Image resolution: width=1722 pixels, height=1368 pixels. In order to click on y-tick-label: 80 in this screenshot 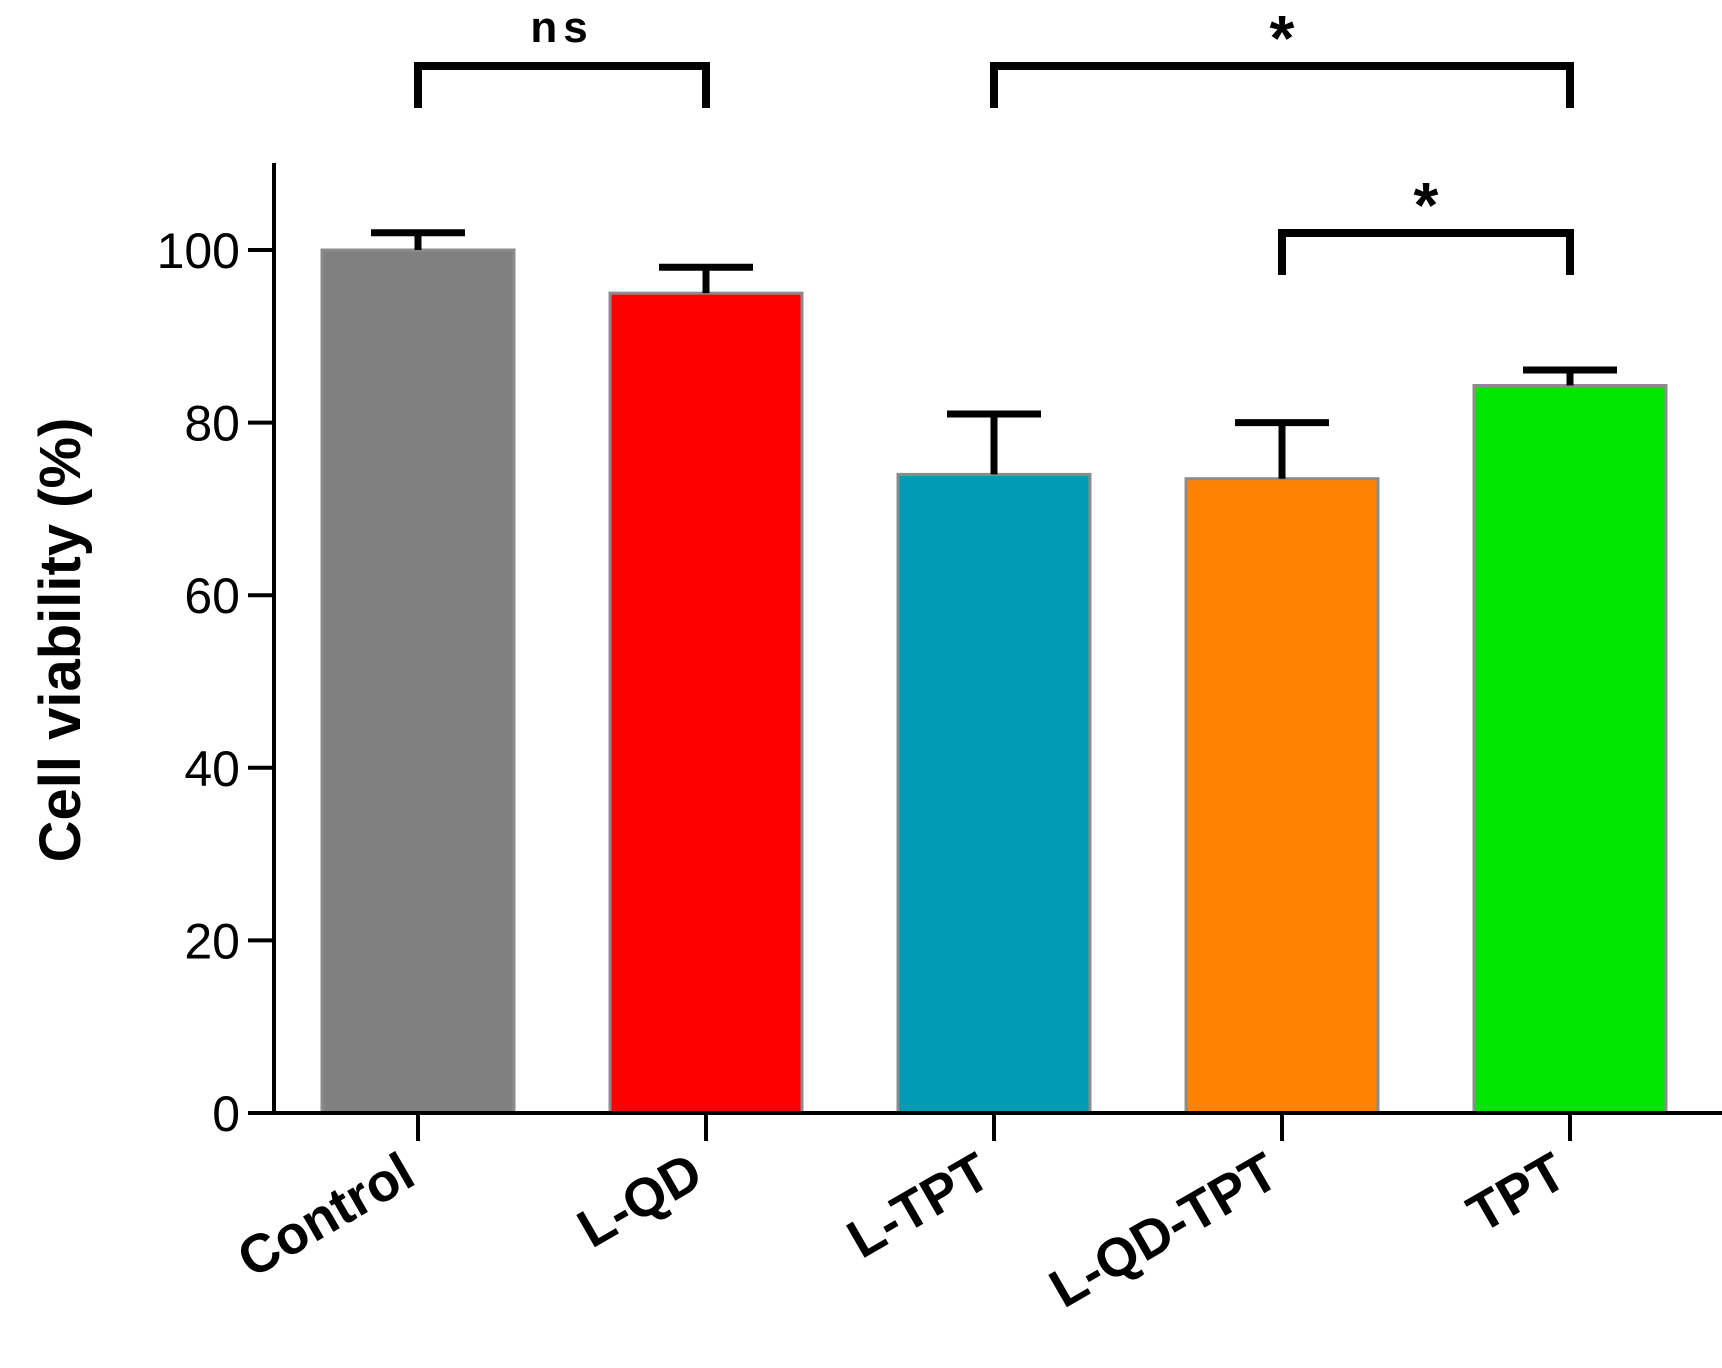, I will do `click(212, 424)`.